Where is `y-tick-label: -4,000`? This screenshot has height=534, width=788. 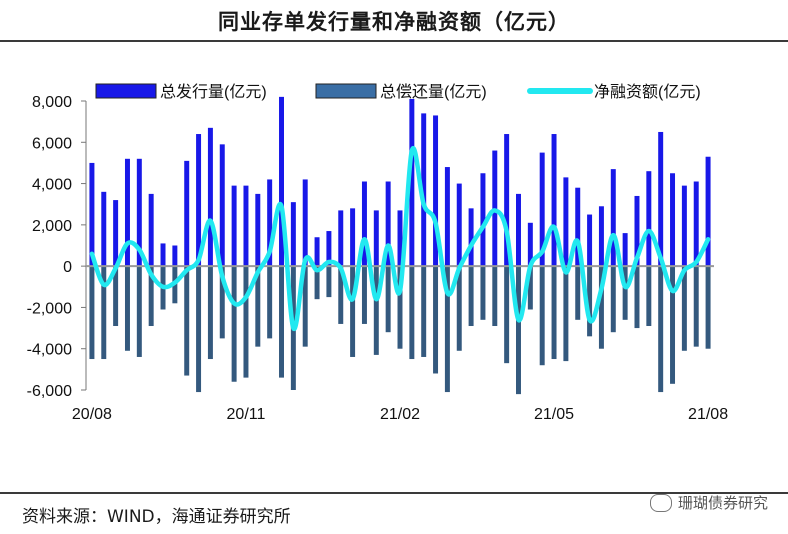
y-tick-label: -4,000 is located at coordinates (49, 350).